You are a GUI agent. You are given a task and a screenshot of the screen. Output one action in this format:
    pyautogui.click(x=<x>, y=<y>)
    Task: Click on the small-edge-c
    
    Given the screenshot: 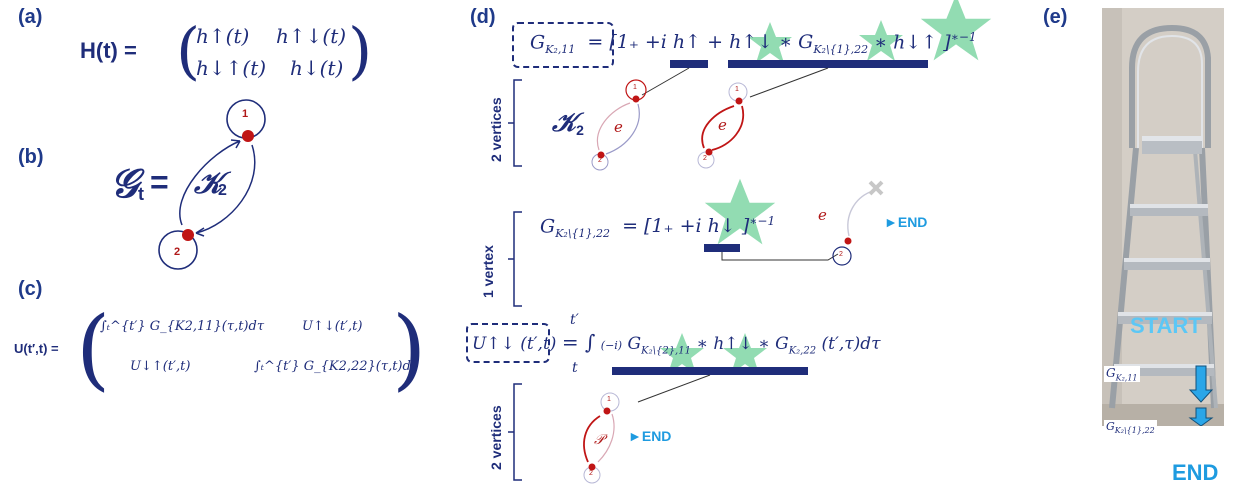 What is the action you would take?
    pyautogui.click(x=859, y=214)
    